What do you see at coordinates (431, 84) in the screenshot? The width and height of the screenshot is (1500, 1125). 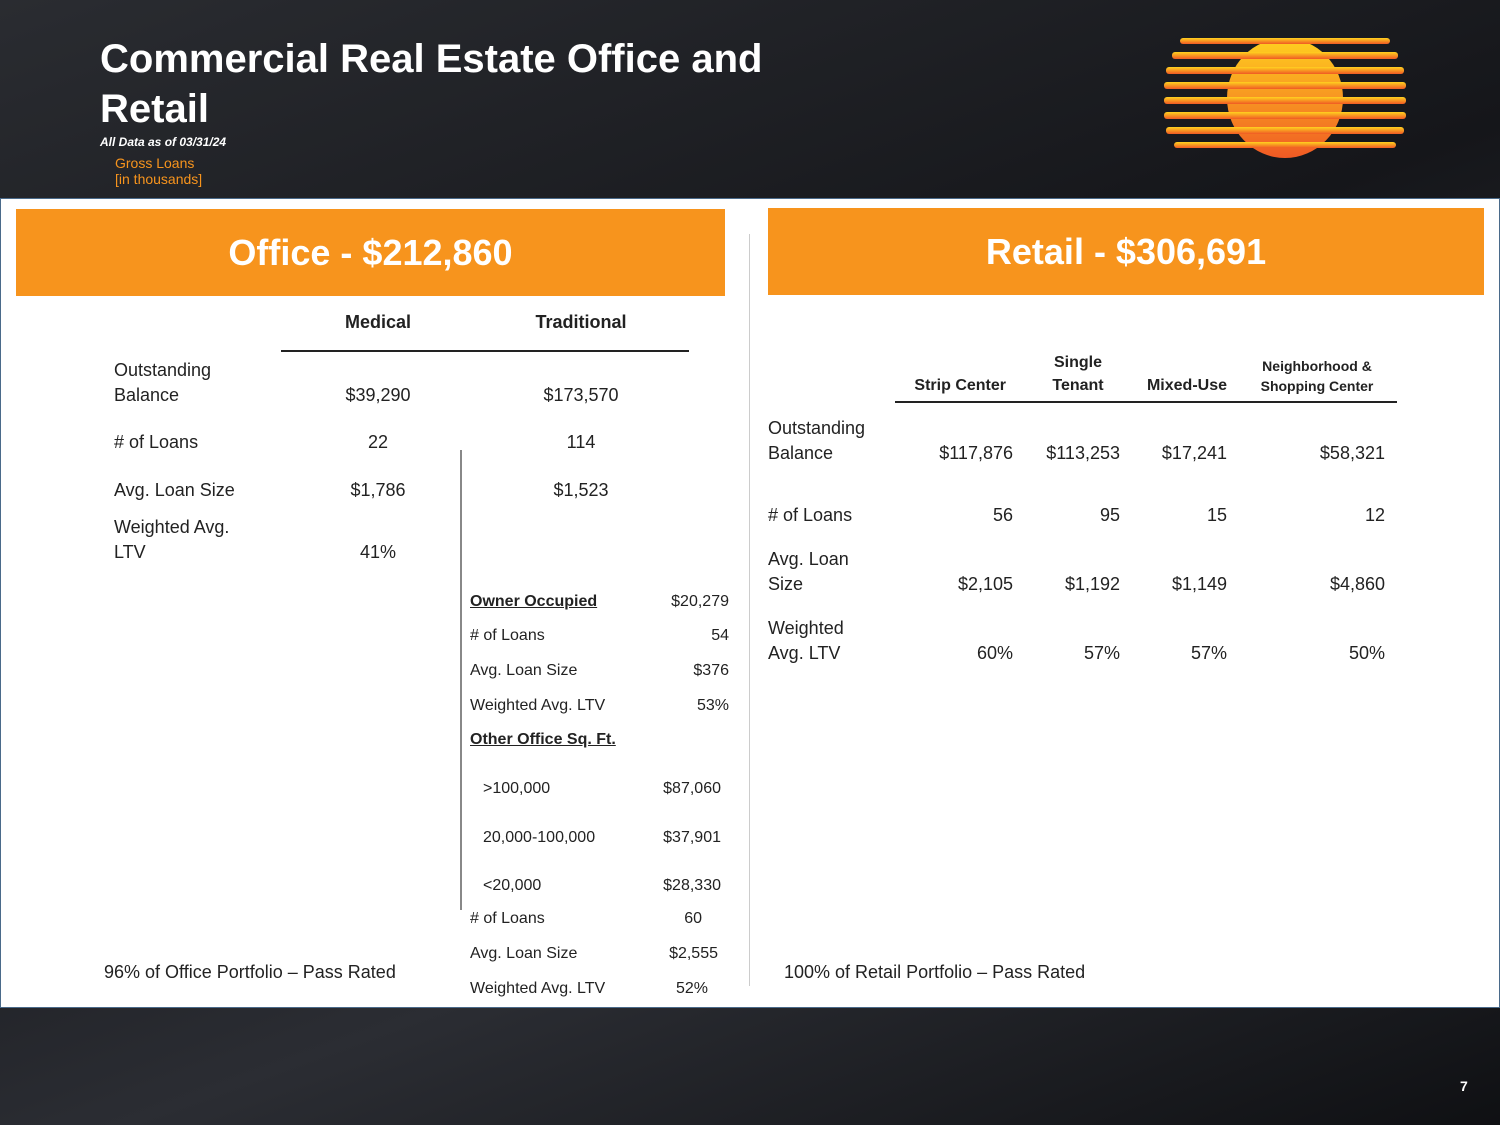 I see `title: Commercial Real Estate Office and Retail` at bounding box center [431, 84].